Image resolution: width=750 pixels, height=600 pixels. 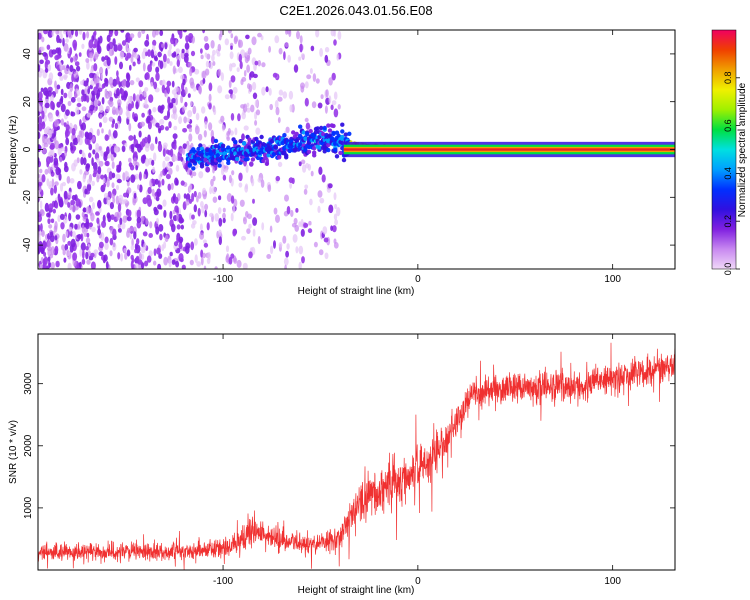 I want to click on colorbar-gradient, so click(x=724, y=149).